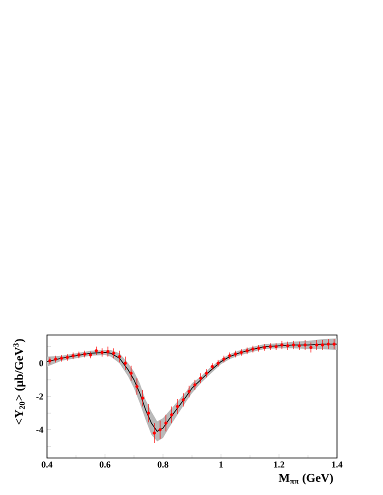 Image resolution: width=383 pixels, height=495 pixels. I want to click on x-tick-label: 1.4, so click(337, 465).